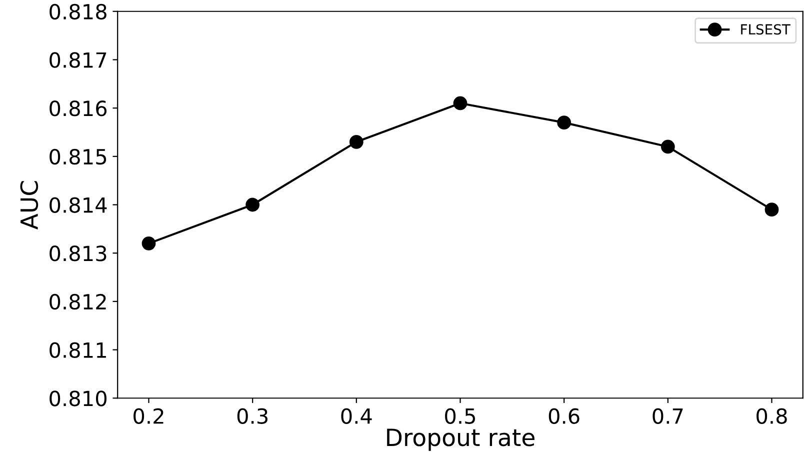  I want to click on x-tick-label: 0.4, so click(356, 416).